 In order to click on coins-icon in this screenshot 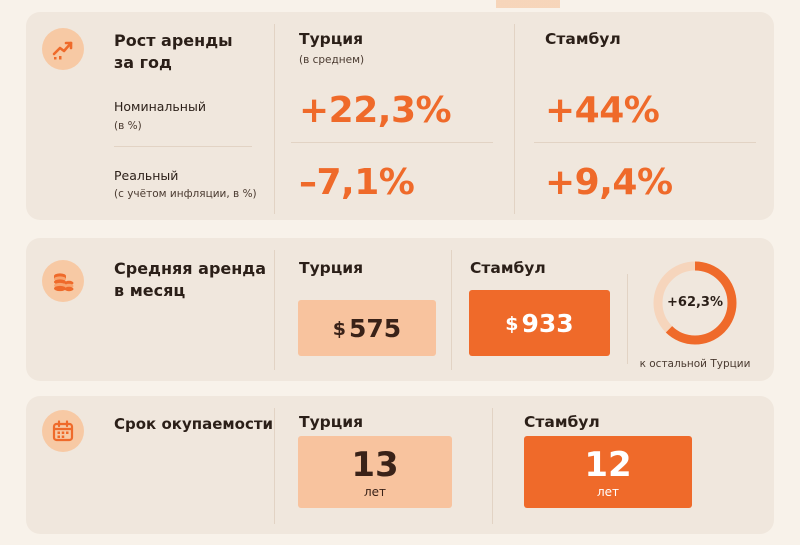, I will do `click(63, 281)`.